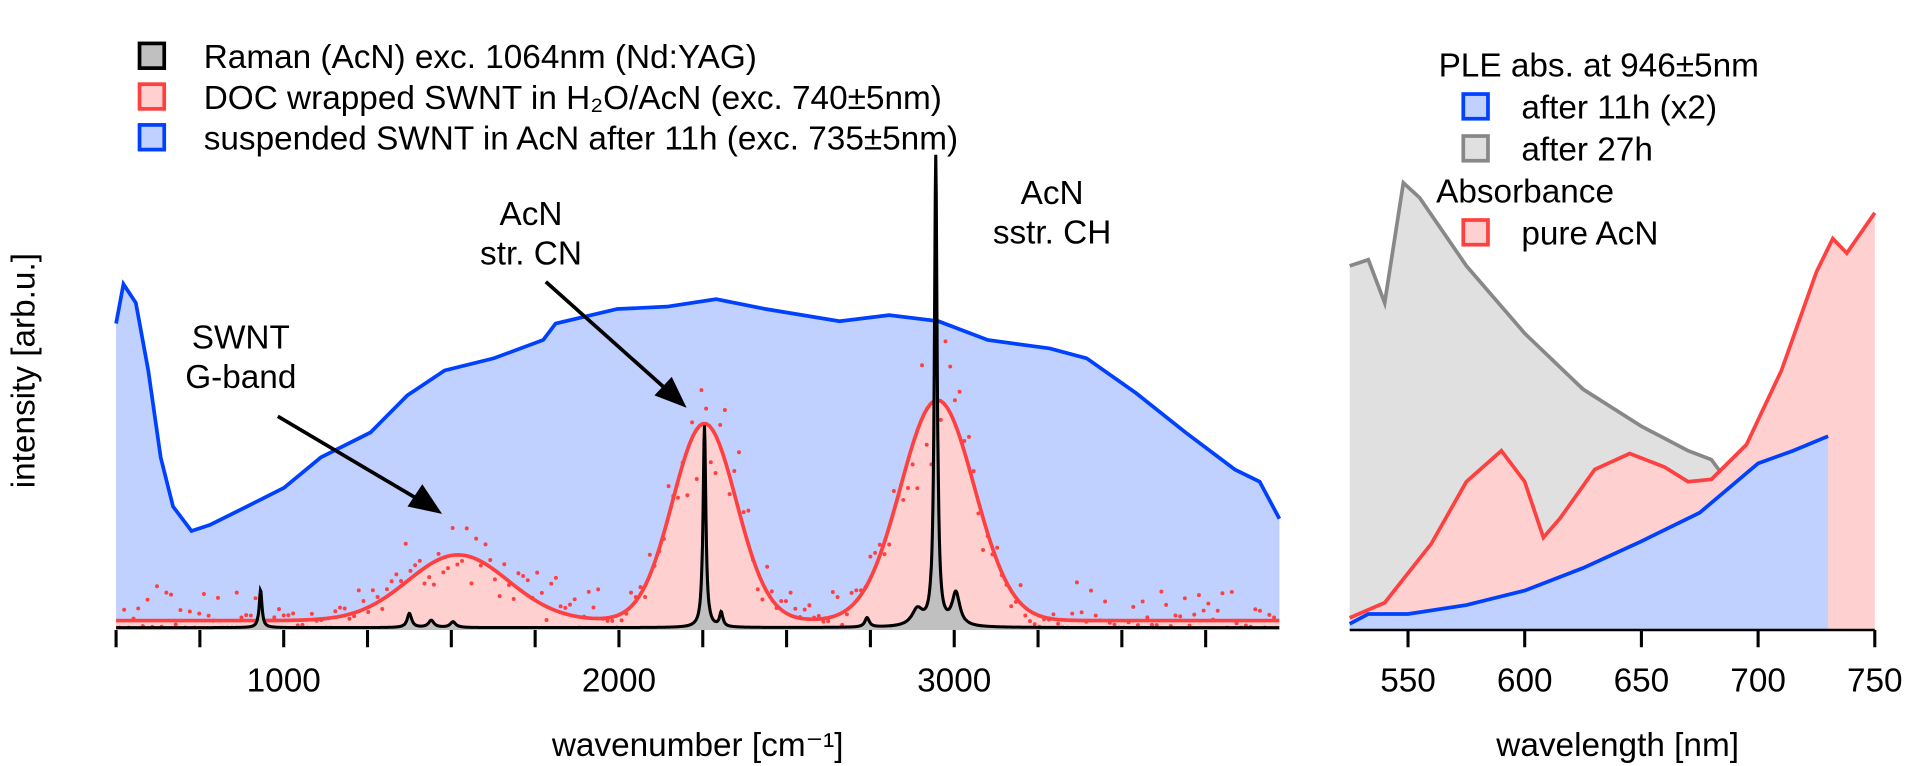  I want to click on annotation-line: G-band, so click(240, 377).